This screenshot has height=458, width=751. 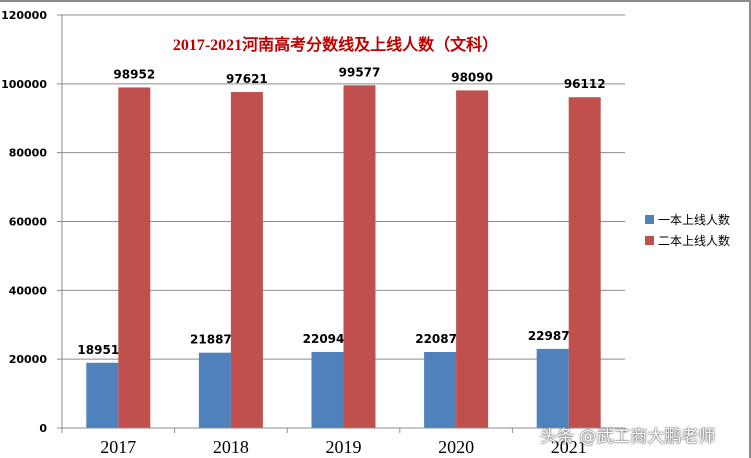 I want to click on data-label: 97621, so click(x=247, y=79).